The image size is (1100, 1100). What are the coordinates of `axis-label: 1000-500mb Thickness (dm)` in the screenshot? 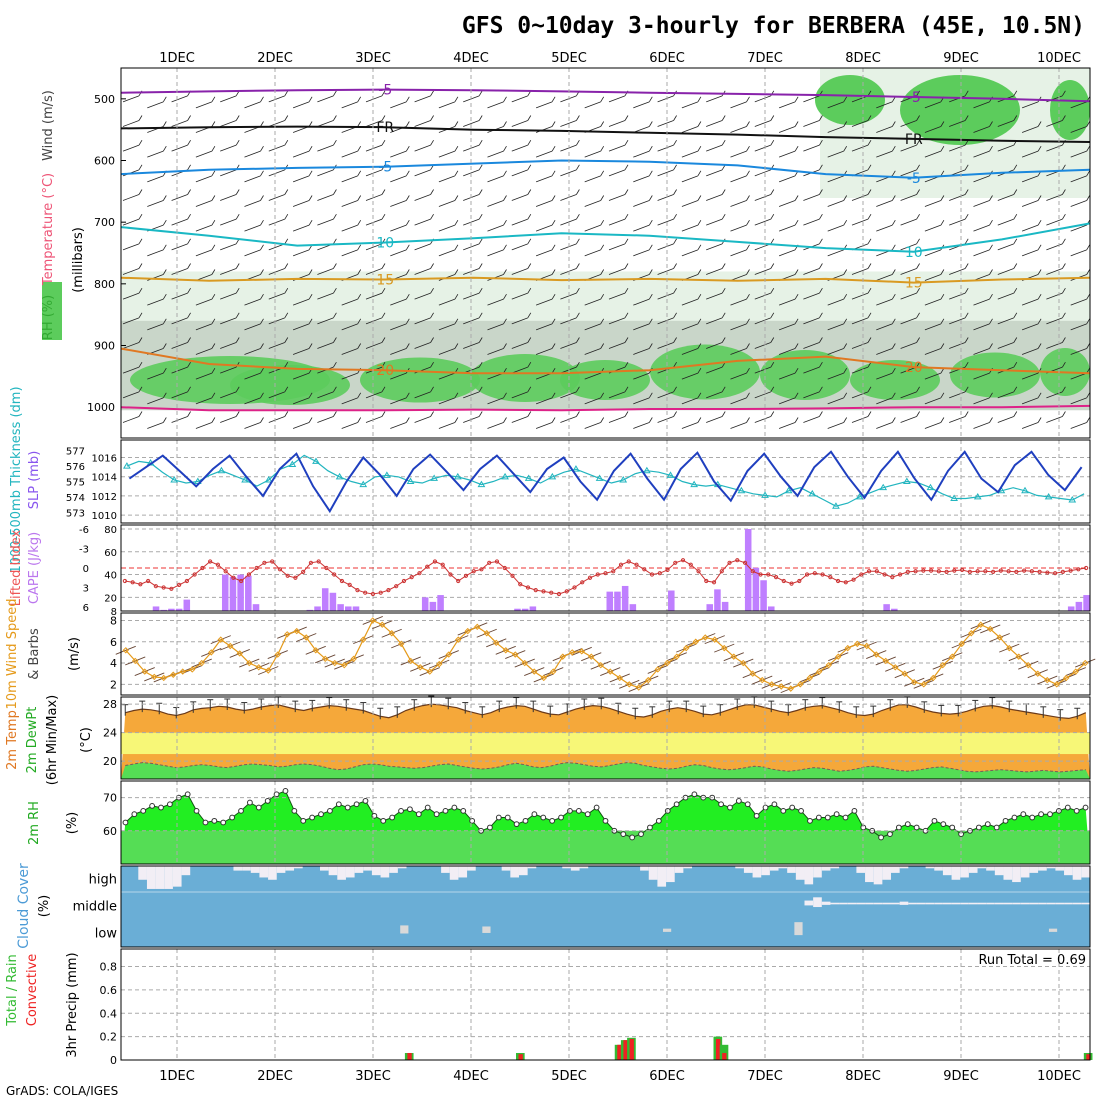 It's located at (16, 479).